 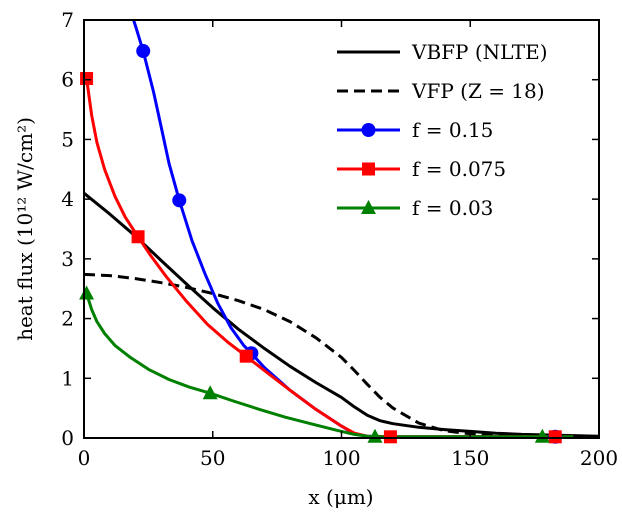 I want to click on legend-label-4: f = 0.03, so click(x=452, y=208).